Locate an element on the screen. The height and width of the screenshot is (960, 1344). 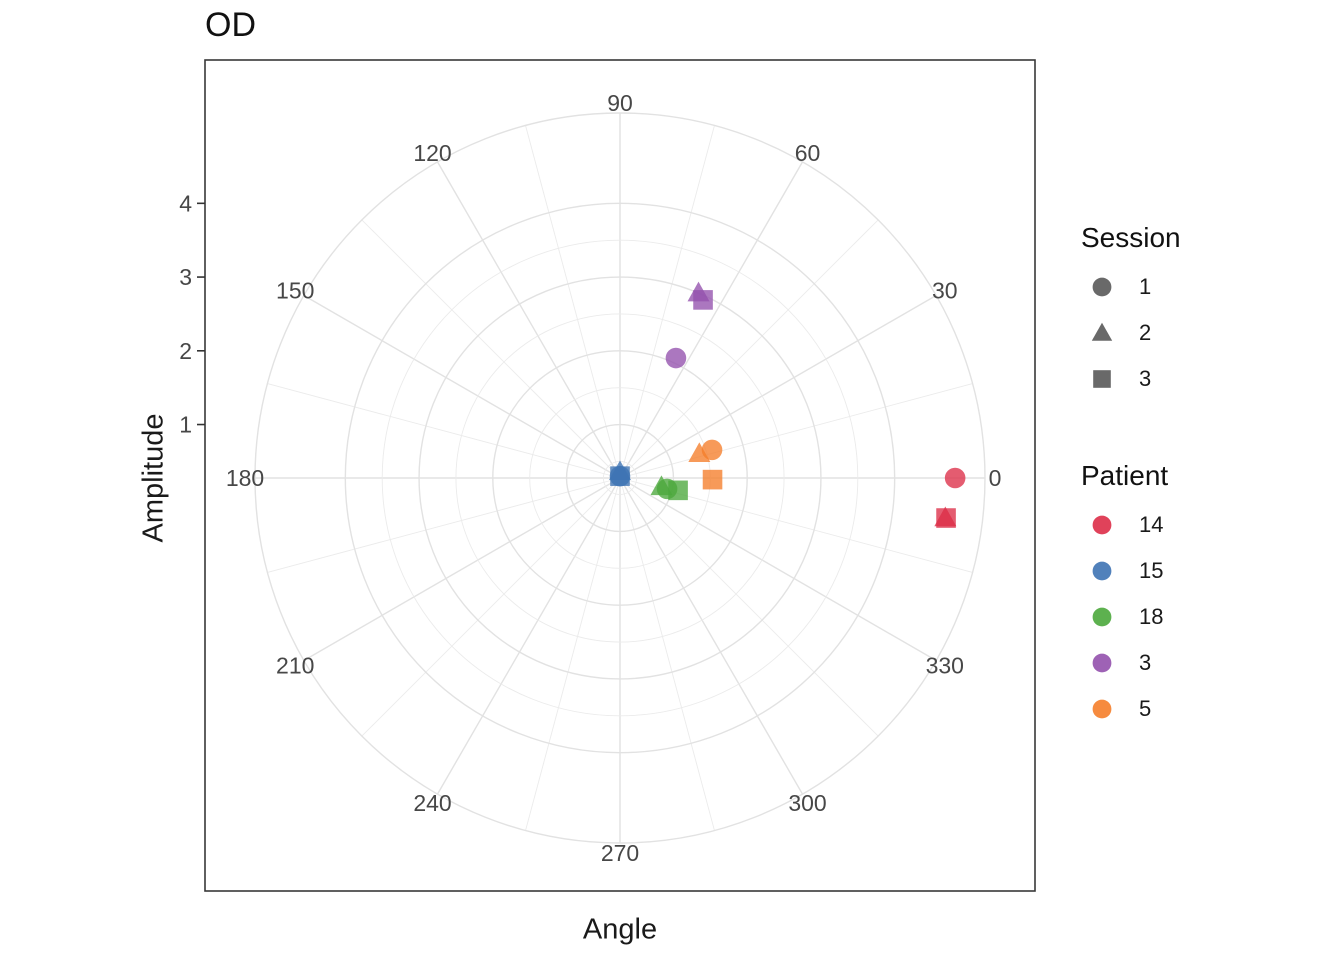
angle-tick-label: 300 is located at coordinates (807, 803).